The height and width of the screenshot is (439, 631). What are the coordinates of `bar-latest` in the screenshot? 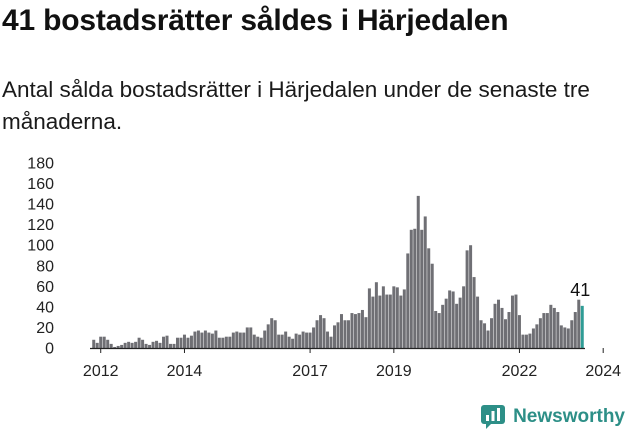 It's located at (582, 326).